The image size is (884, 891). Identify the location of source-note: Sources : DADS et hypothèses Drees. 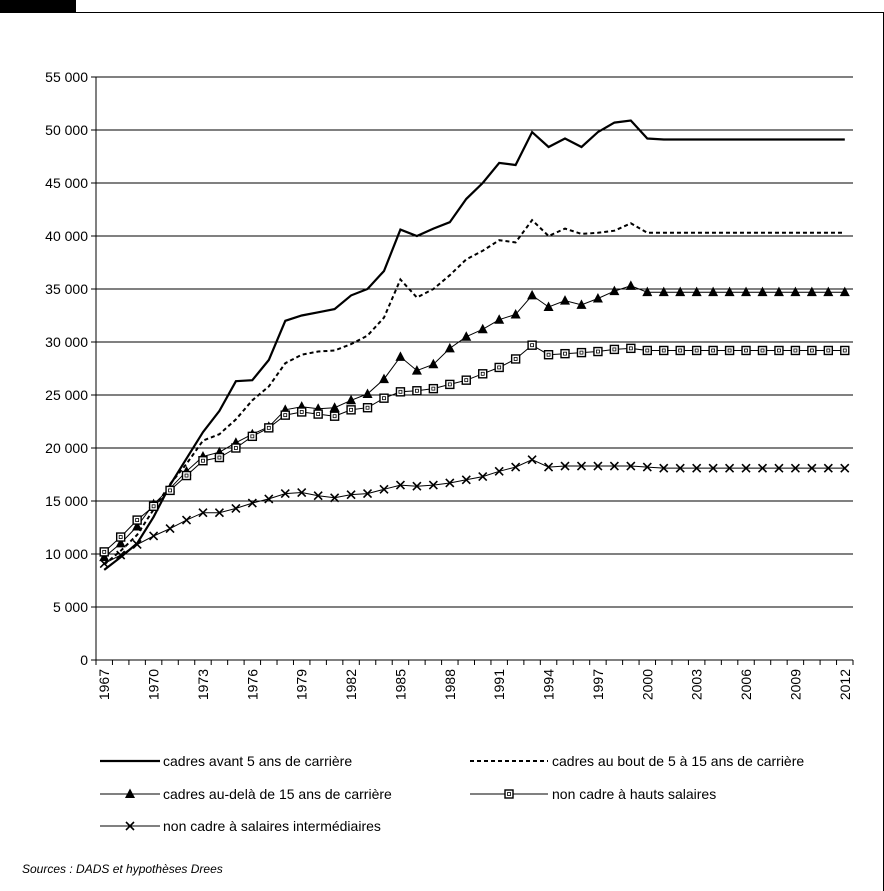
(122, 869).